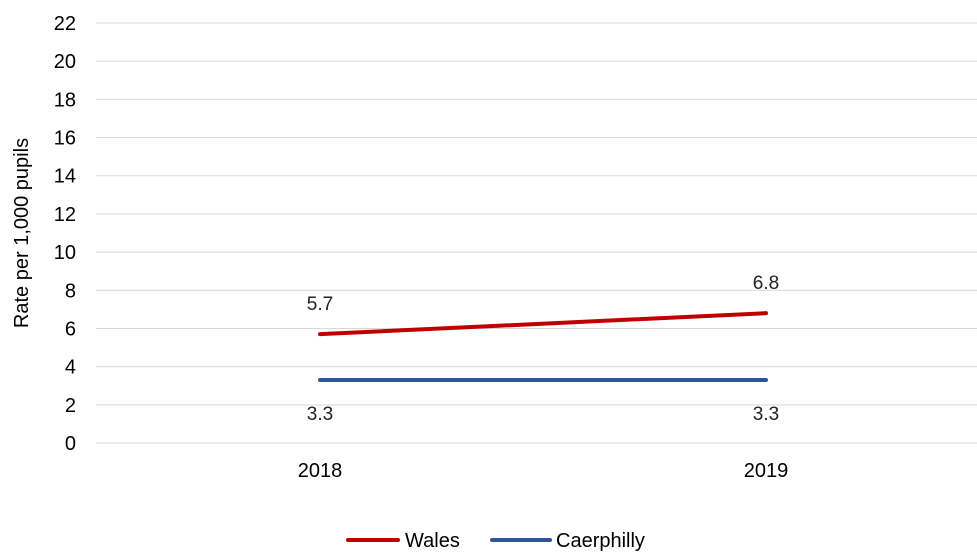 This screenshot has height=553, width=977. Describe the element at coordinates (543, 346) in the screenshot. I see `series-lines` at that location.